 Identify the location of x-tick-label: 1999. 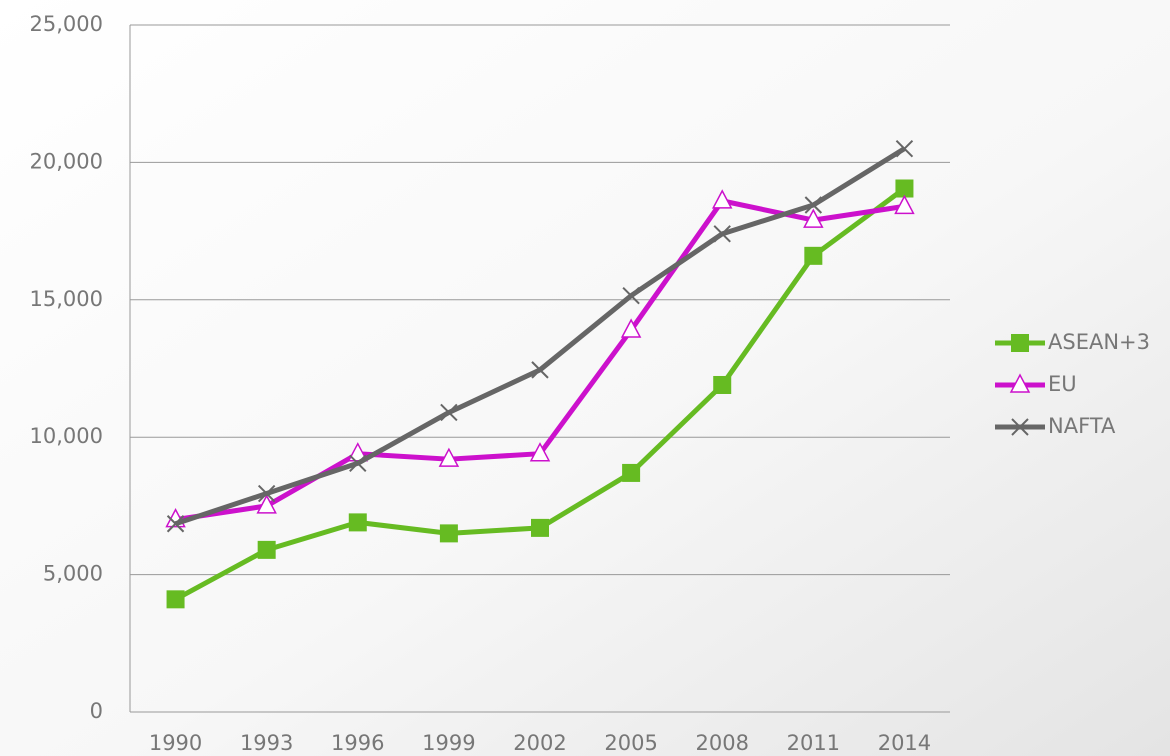
(448, 743).